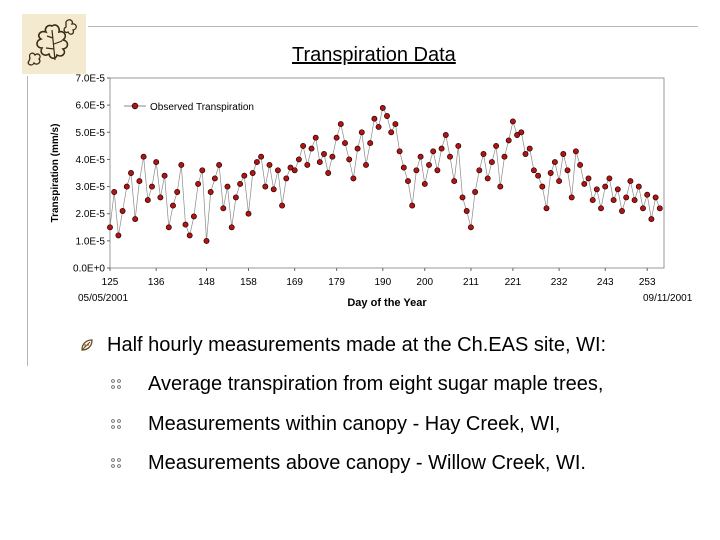  Describe the element at coordinates (103, 298) in the screenshot. I see `start-date-label: 05/05/2001` at that location.